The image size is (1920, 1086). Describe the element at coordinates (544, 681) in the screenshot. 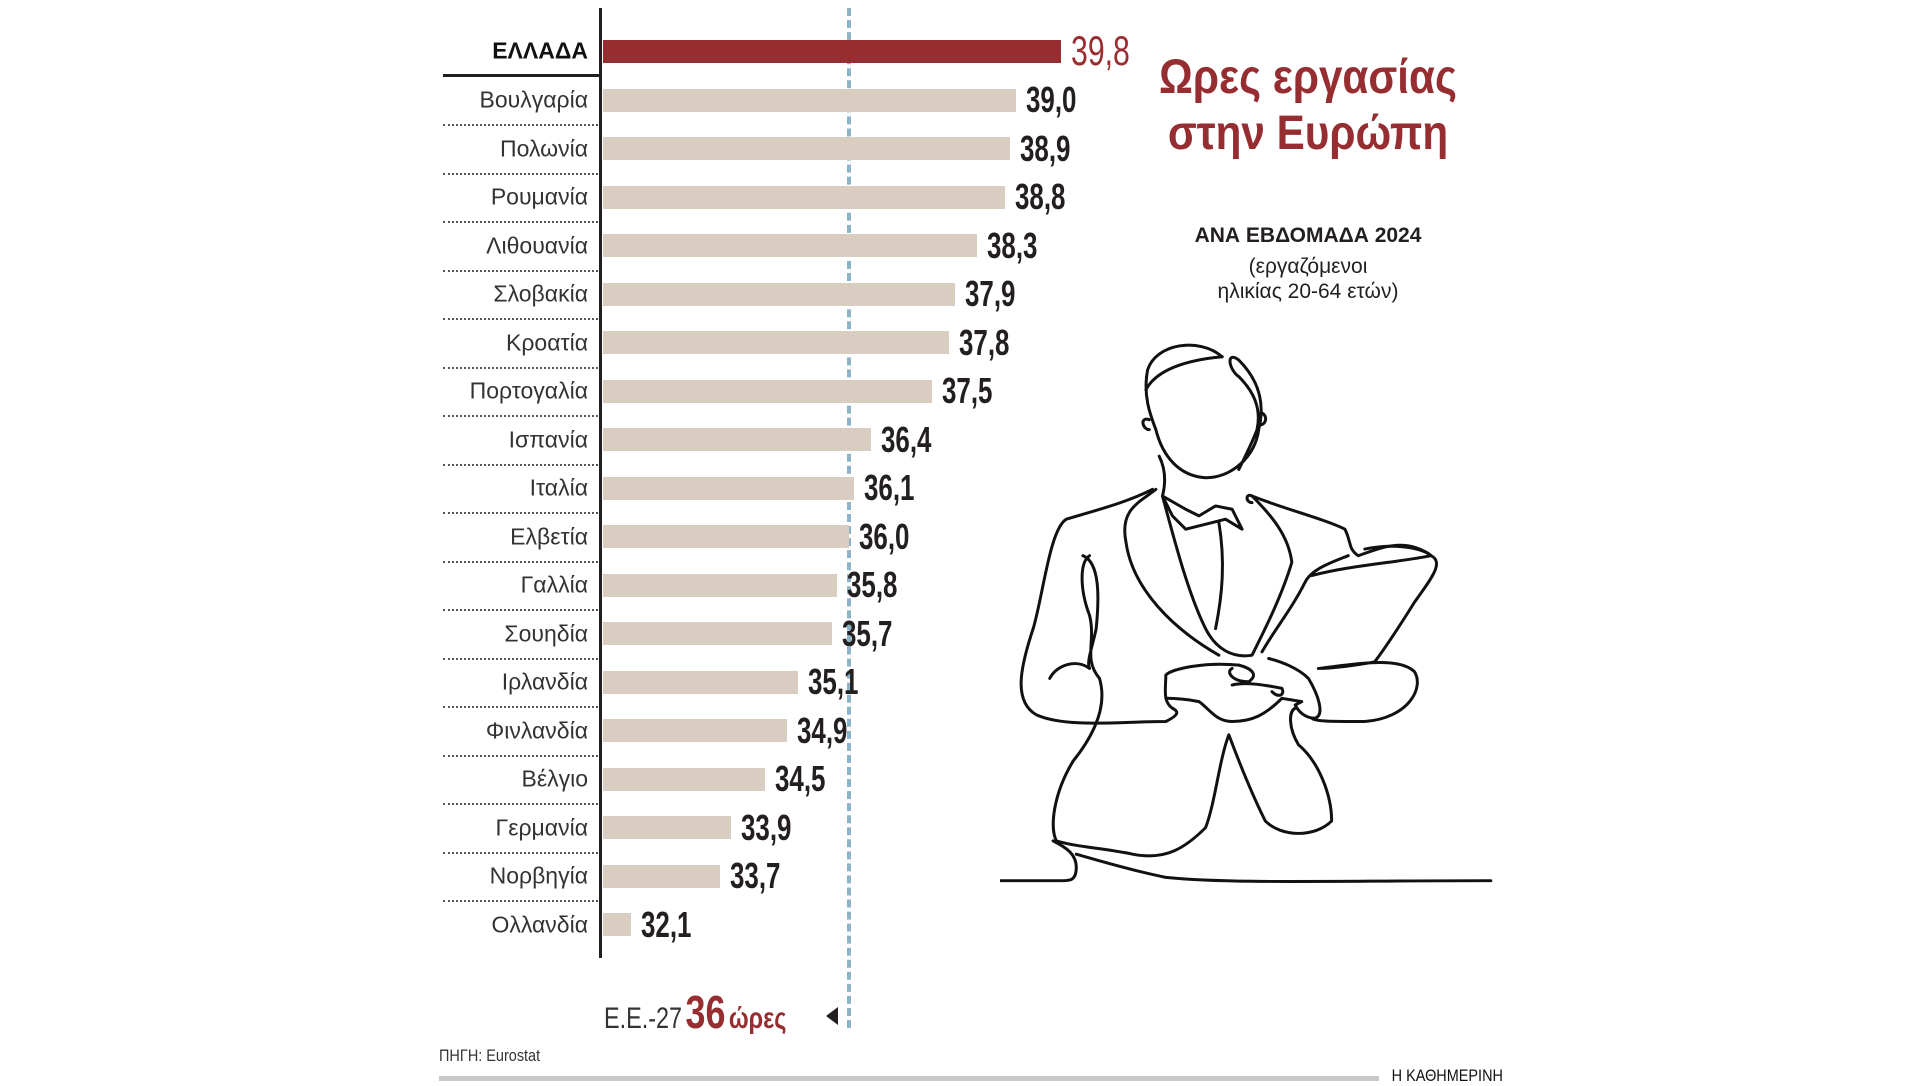

I see `category-label: Ιρλανδία` at that location.